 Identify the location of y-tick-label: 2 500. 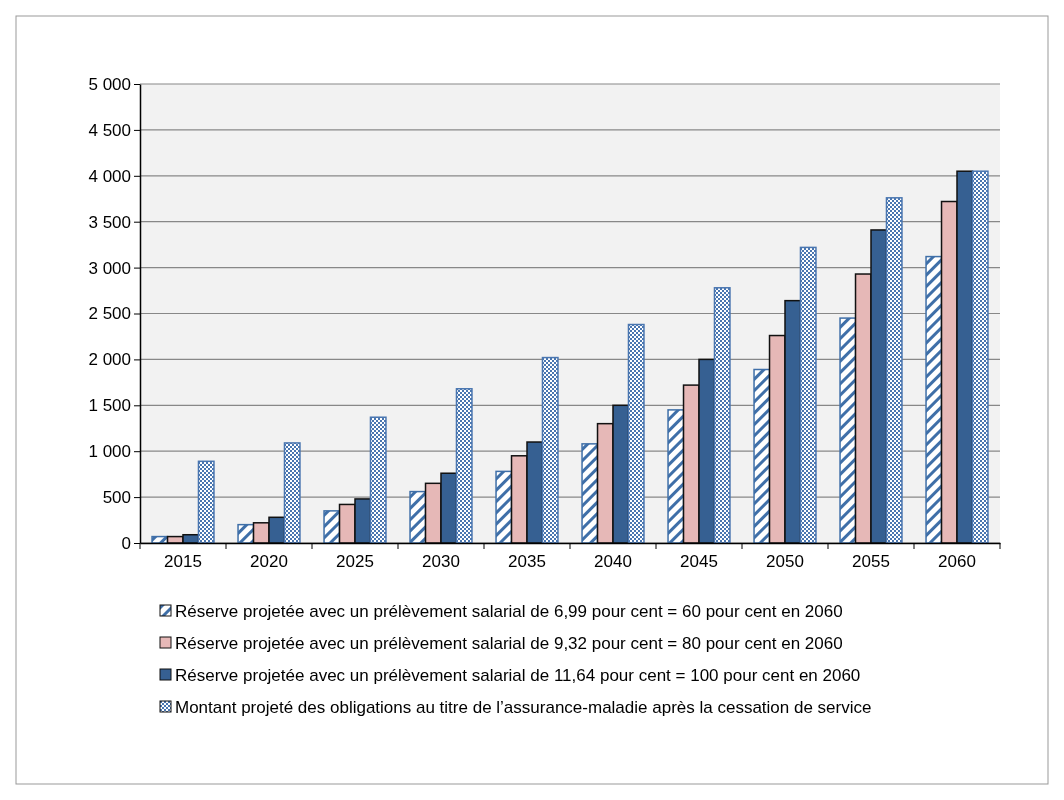
(109, 314).